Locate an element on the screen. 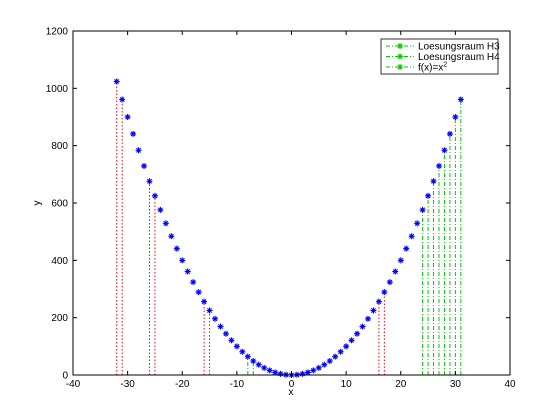 The width and height of the screenshot is (560, 420). x-tick-label: 40 is located at coordinates (510, 384).